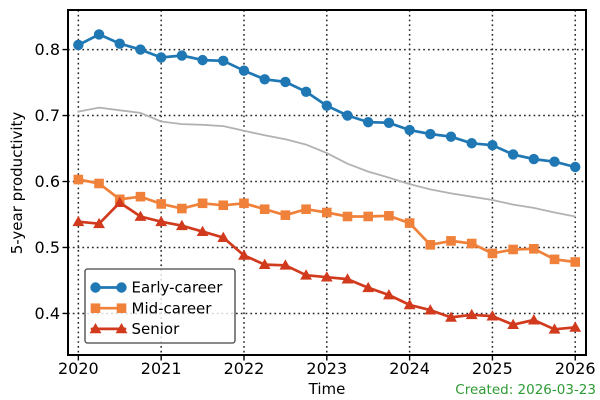 This screenshot has height=400, width=600. What do you see at coordinates (161, 368) in the screenshot?
I see `x-tick-label-2021: 2021` at bounding box center [161, 368].